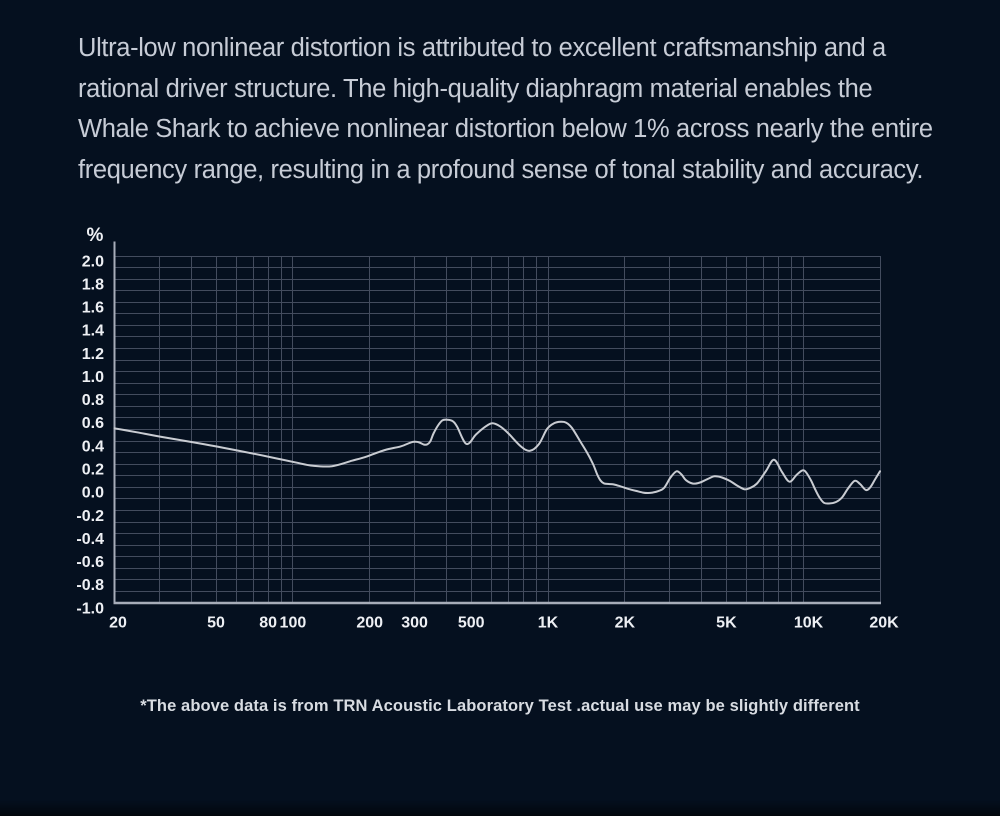 The width and height of the screenshot is (1000, 816). Describe the element at coordinates (548, 623) in the screenshot. I see `svg-text: 1K` at that location.